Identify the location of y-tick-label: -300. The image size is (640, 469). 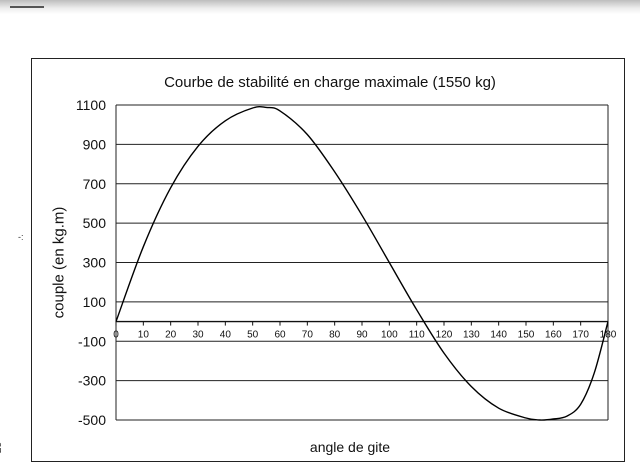
(92, 381).